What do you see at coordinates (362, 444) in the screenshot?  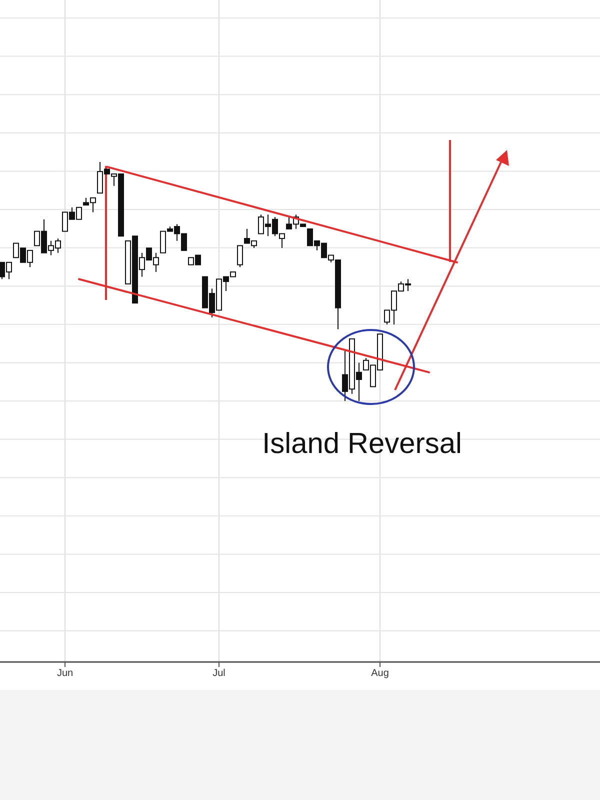 I see `text: Island Reversal` at bounding box center [362, 444].